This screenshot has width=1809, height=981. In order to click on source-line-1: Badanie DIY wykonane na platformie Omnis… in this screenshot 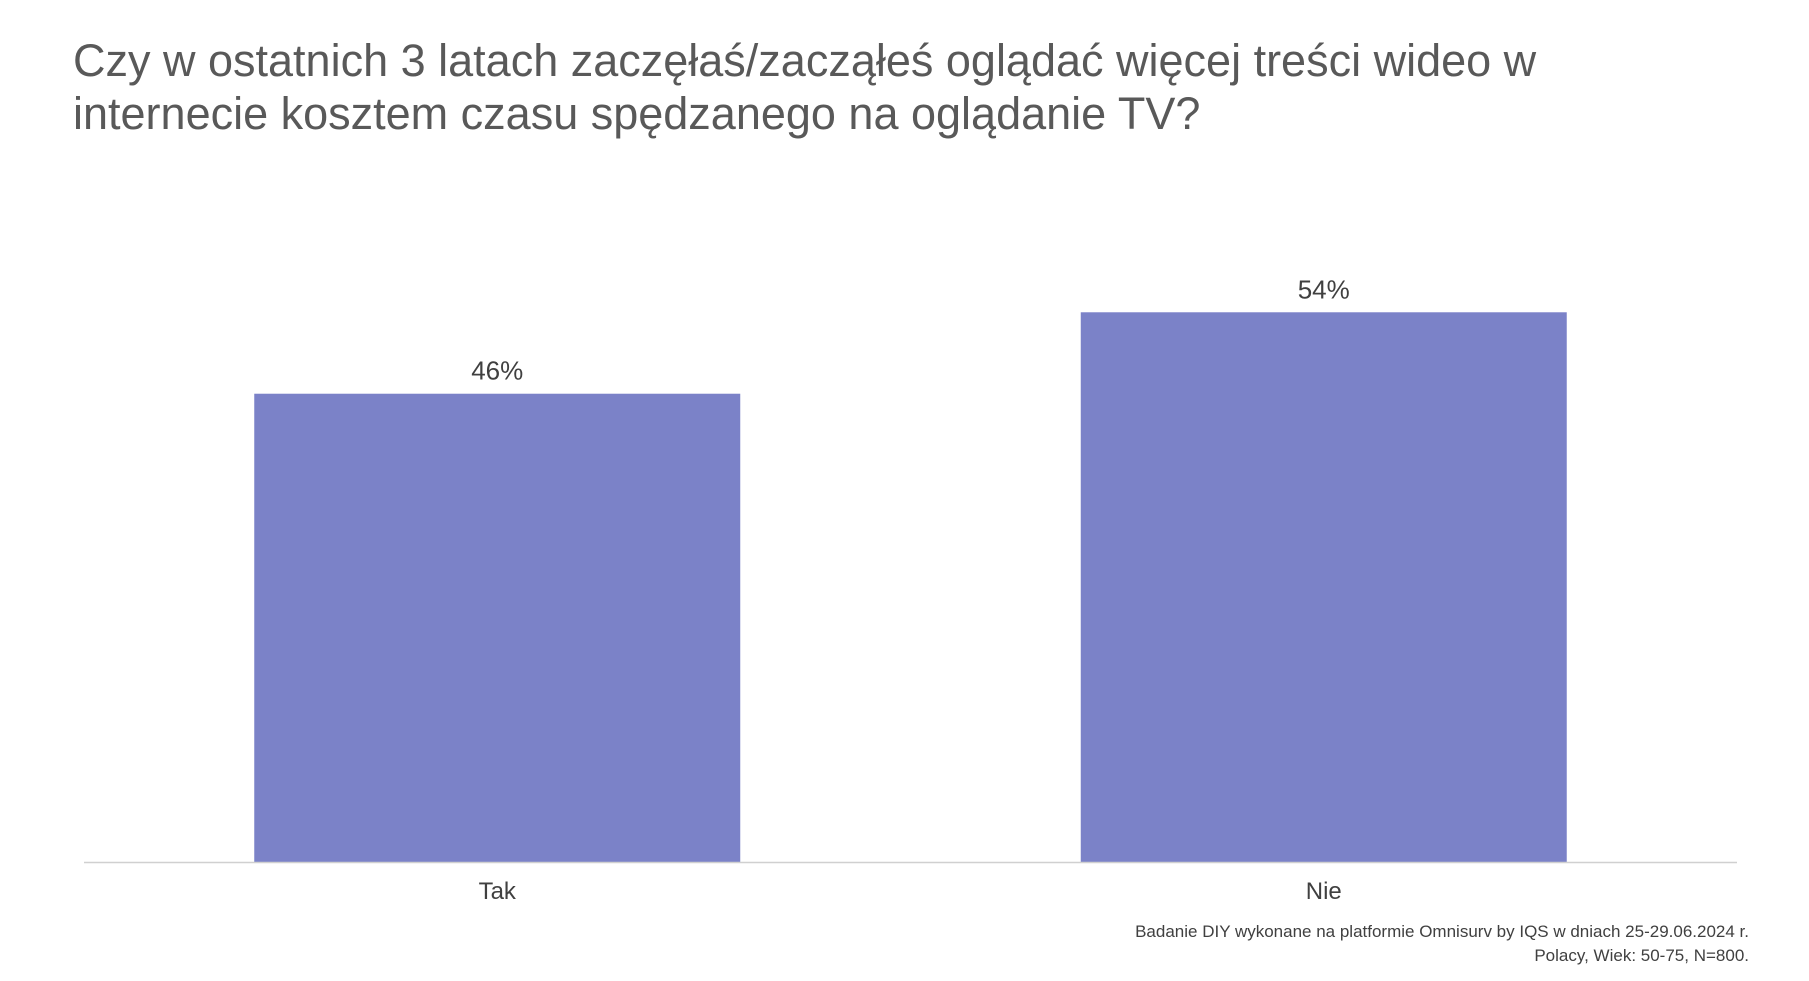, I will do `click(1442, 931)`.